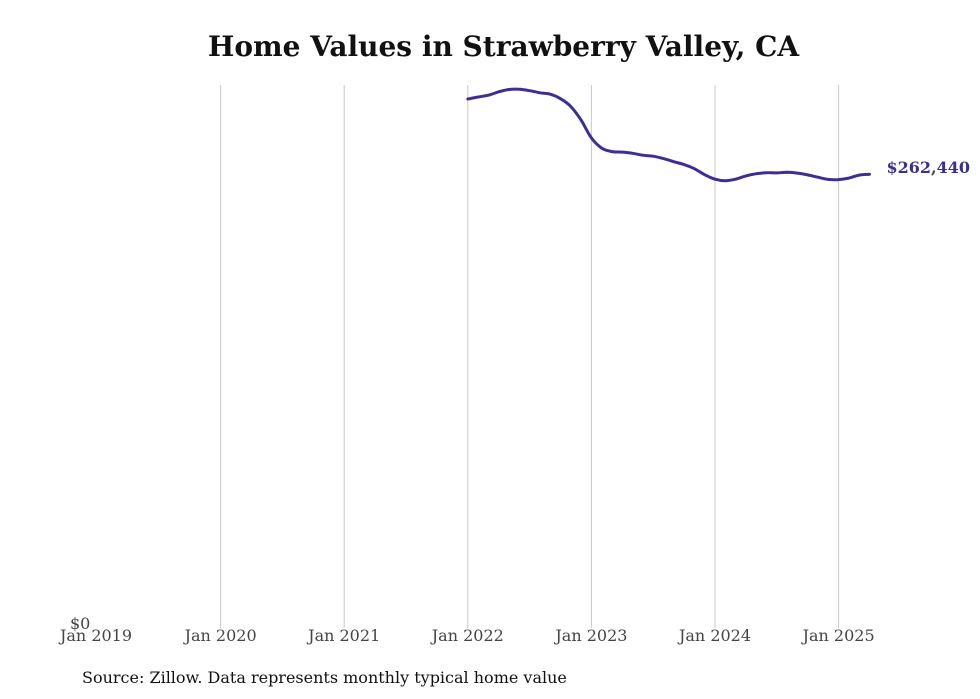 The image size is (980, 699). What do you see at coordinates (929, 167) in the screenshot?
I see `end-value-label: $262,440` at bounding box center [929, 167].